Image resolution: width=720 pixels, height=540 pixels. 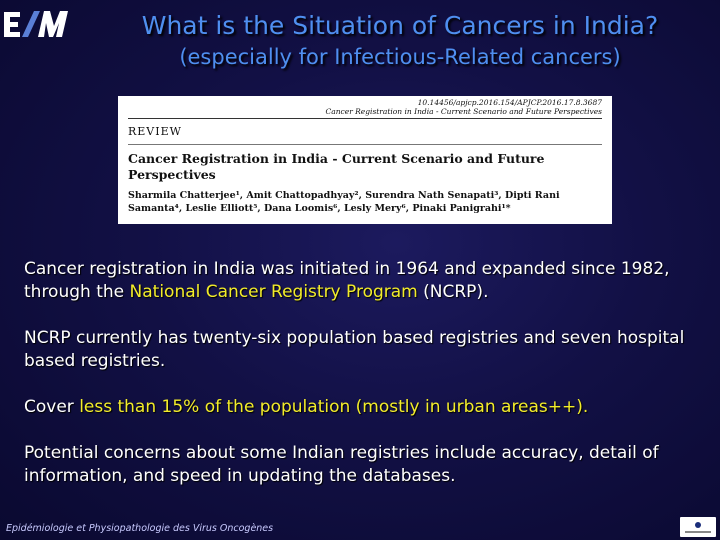 I want to click on paper-article-type: REVIEW, so click(x=155, y=131).